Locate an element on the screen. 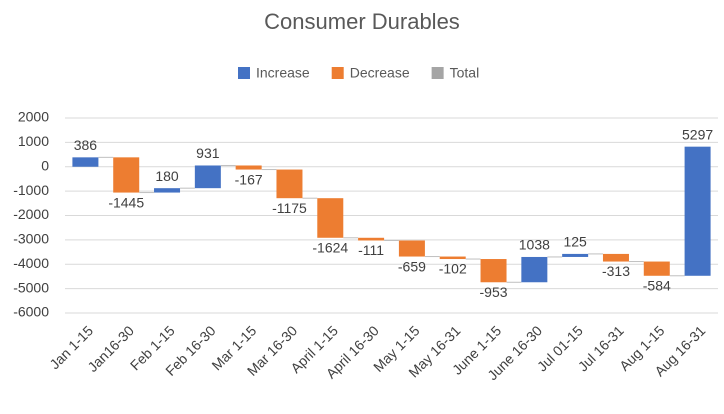 This screenshot has width=724, height=414. y-tick-label: 2000 is located at coordinates (33, 117).